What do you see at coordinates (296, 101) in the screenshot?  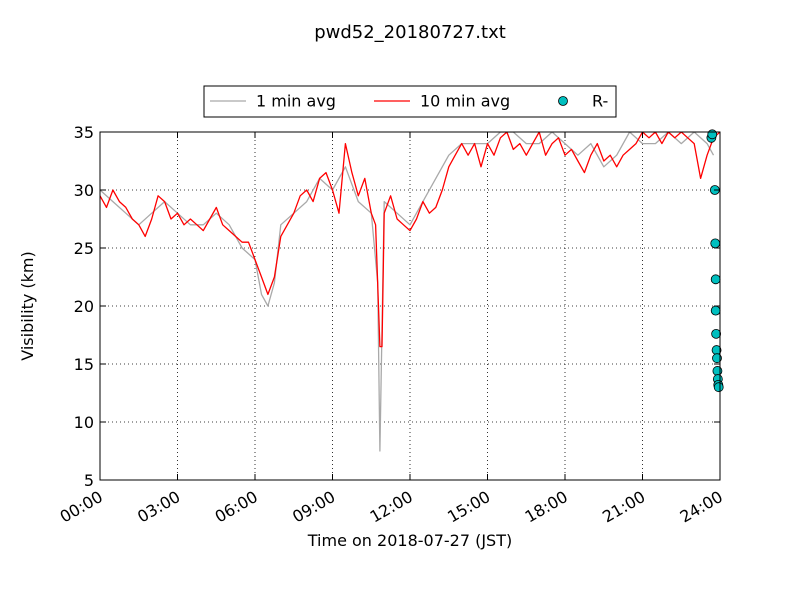 I see `legend-label-1min: 1 min avg` at bounding box center [296, 101].